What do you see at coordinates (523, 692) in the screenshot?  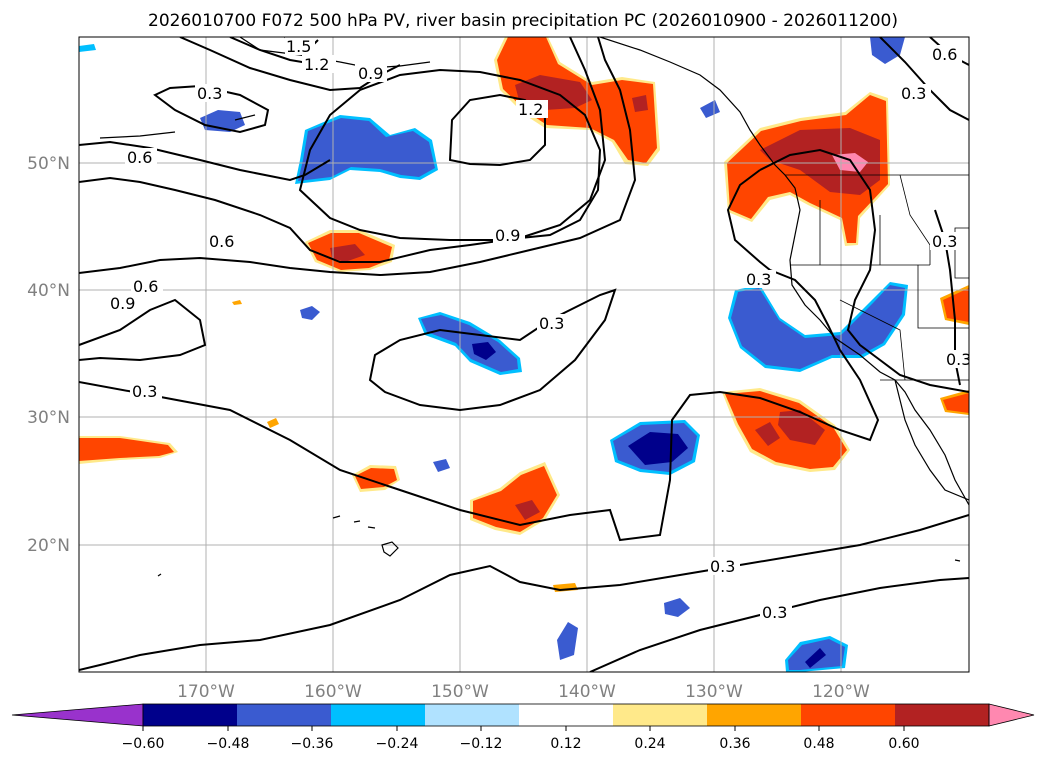 I see `longitude-labels: 170°W 160°W 150°W 140°W 130°W 120°W` at bounding box center [523, 692].